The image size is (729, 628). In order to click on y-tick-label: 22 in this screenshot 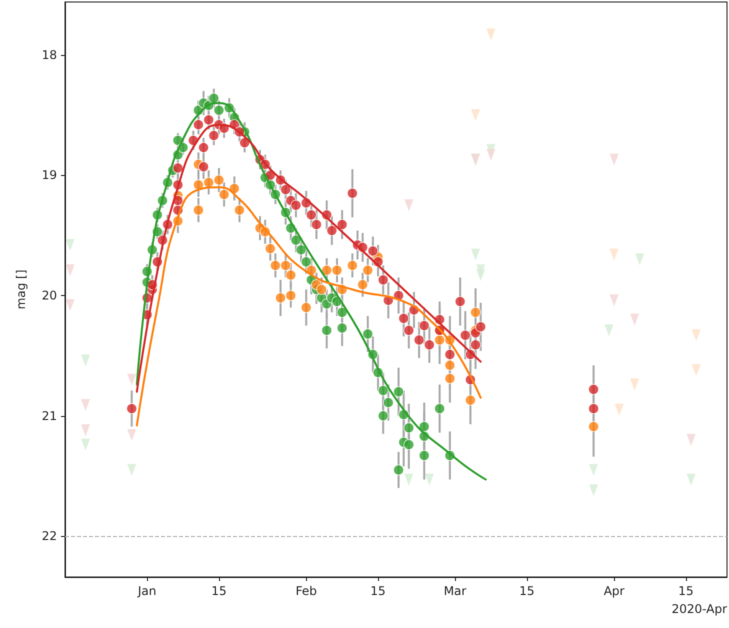, I will do `click(49, 536)`.